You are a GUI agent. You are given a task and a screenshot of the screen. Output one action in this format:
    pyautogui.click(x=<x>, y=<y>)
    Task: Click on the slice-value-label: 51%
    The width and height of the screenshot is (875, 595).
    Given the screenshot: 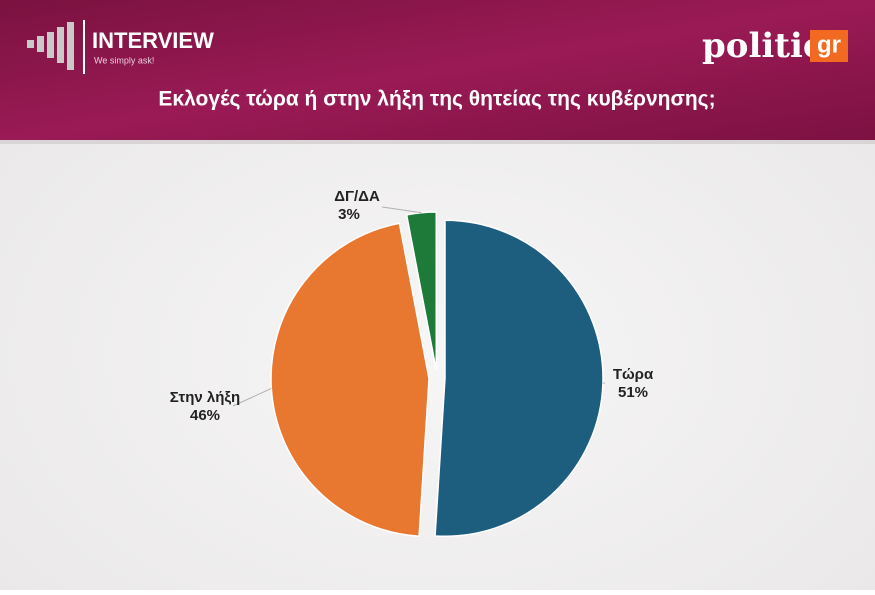 What is the action you would take?
    pyautogui.click(x=633, y=392)
    